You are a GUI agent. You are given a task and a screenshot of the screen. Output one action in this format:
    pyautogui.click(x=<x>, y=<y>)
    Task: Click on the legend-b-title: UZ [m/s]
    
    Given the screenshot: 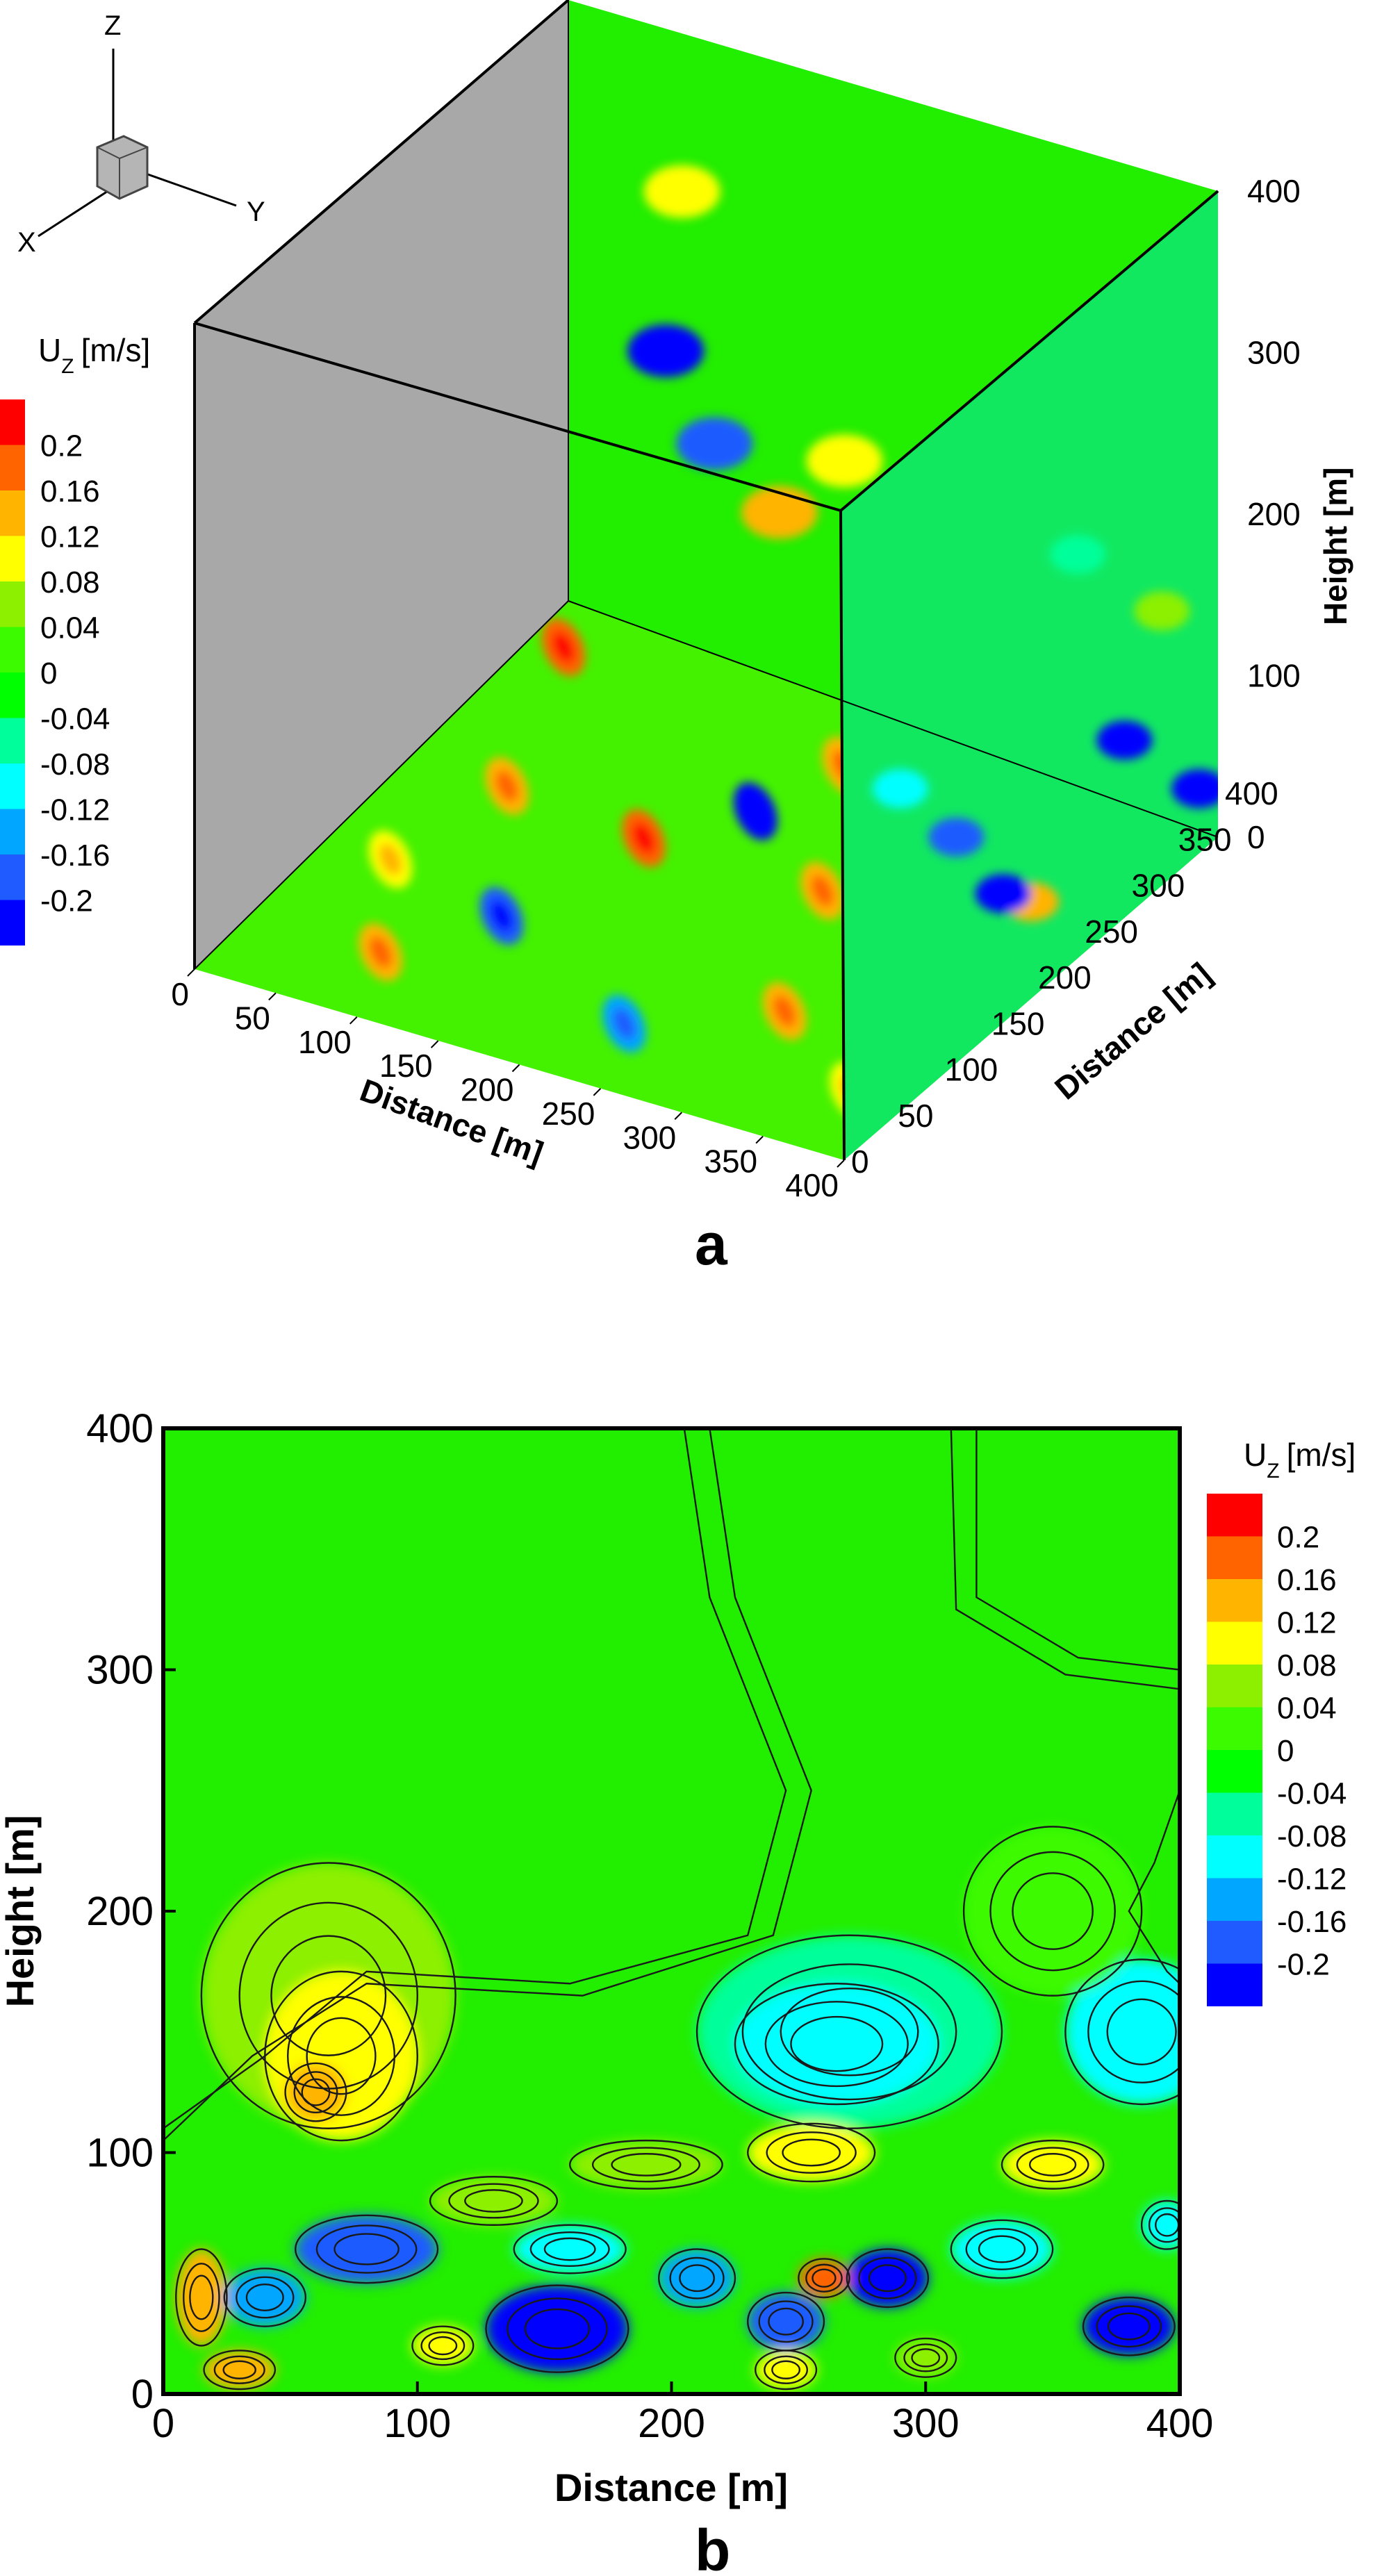 What is the action you would take?
    pyautogui.click(x=1300, y=1460)
    